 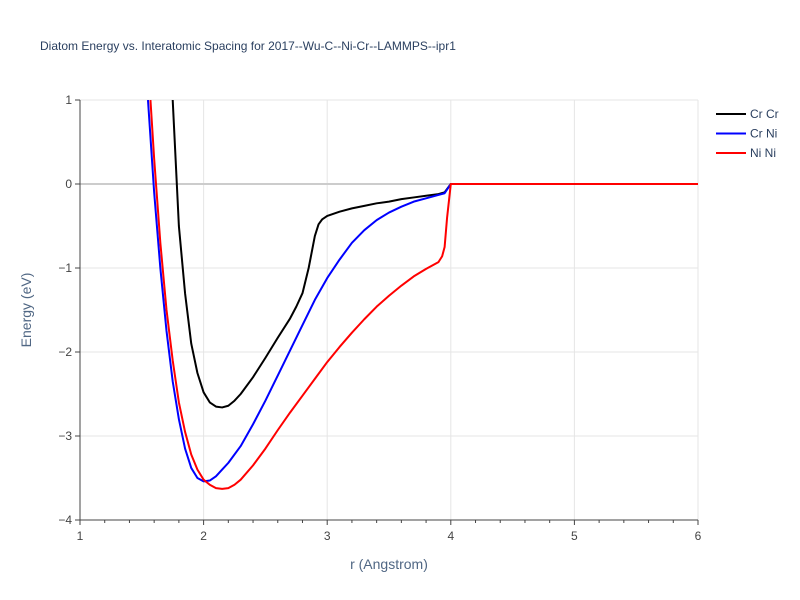 I want to click on x-tick-label: 6, so click(x=698, y=536).